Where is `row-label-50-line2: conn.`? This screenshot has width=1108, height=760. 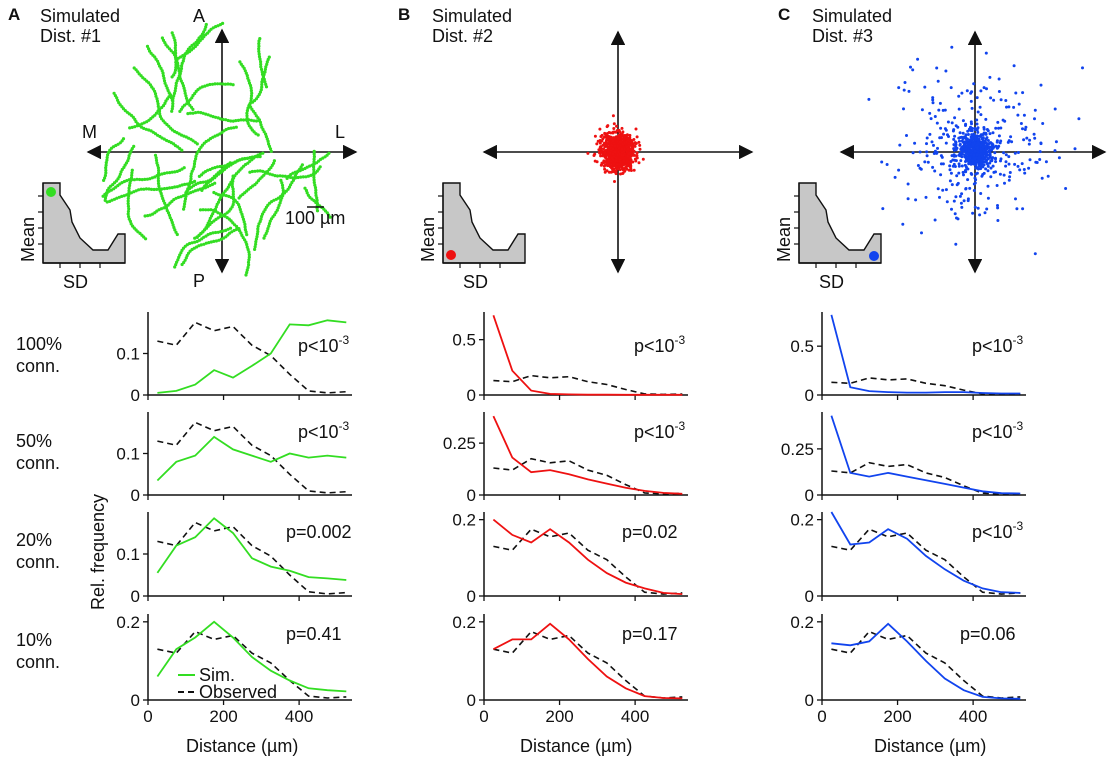 row-label-50-line2: conn. is located at coordinates (38, 463).